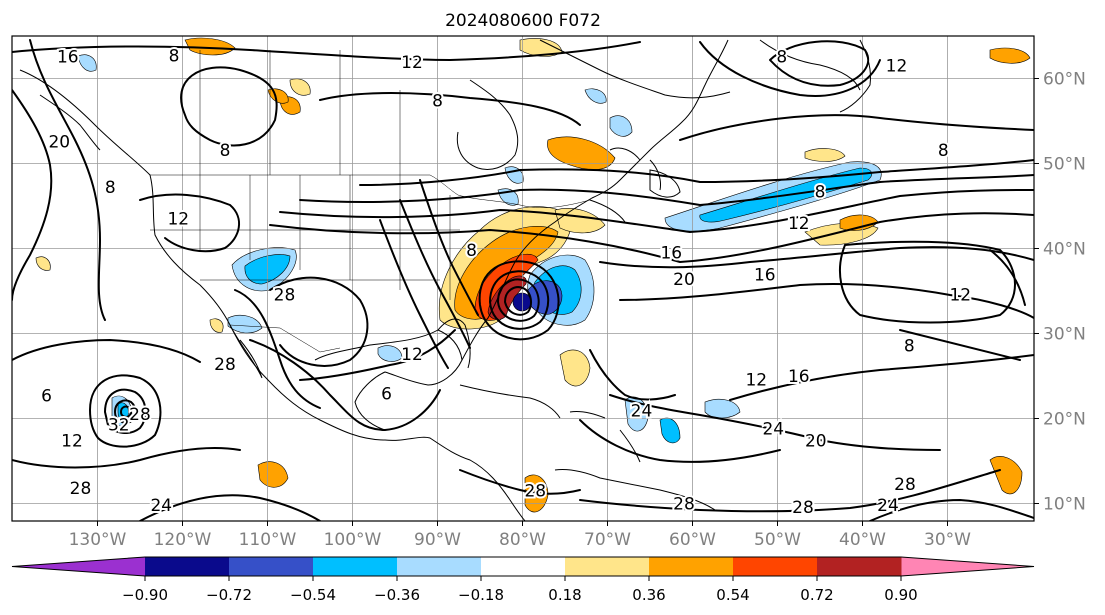 This screenshot has width=1105, height=615. What do you see at coordinates (145, 595) in the screenshot?
I see `colorbar-tick-label: −0.90` at bounding box center [145, 595].